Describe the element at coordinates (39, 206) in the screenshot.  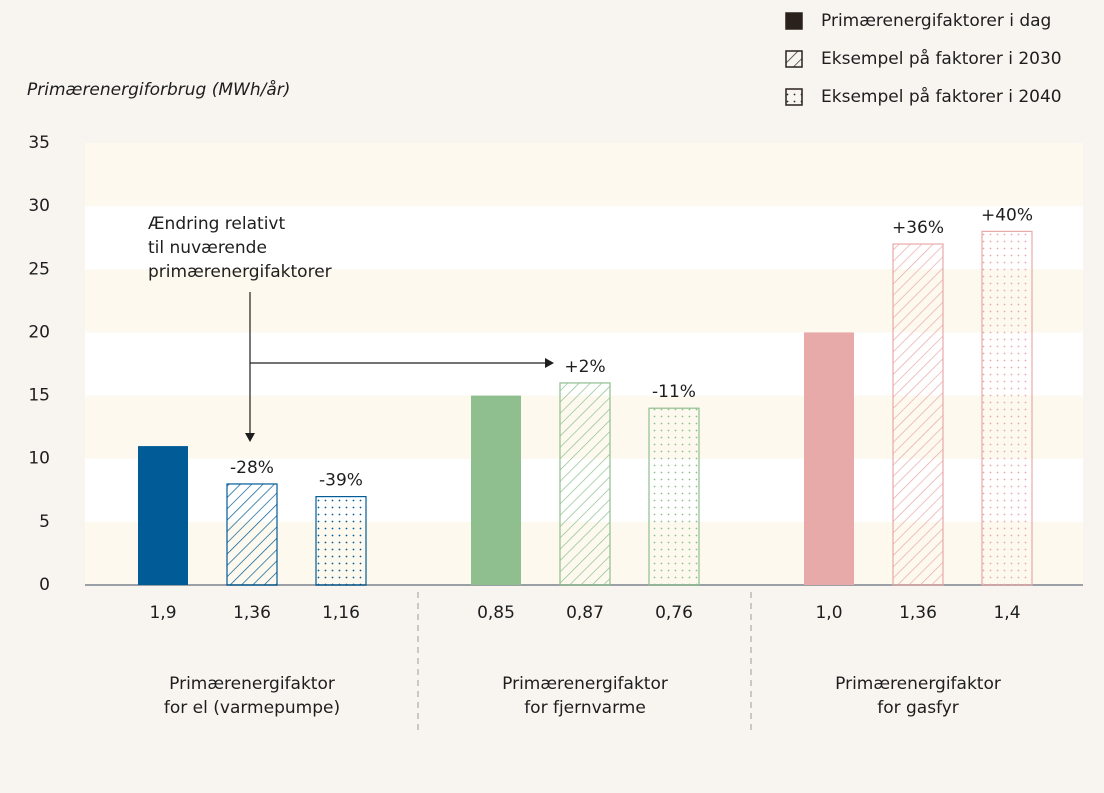
I see `y-tick-label: 30` at that location.